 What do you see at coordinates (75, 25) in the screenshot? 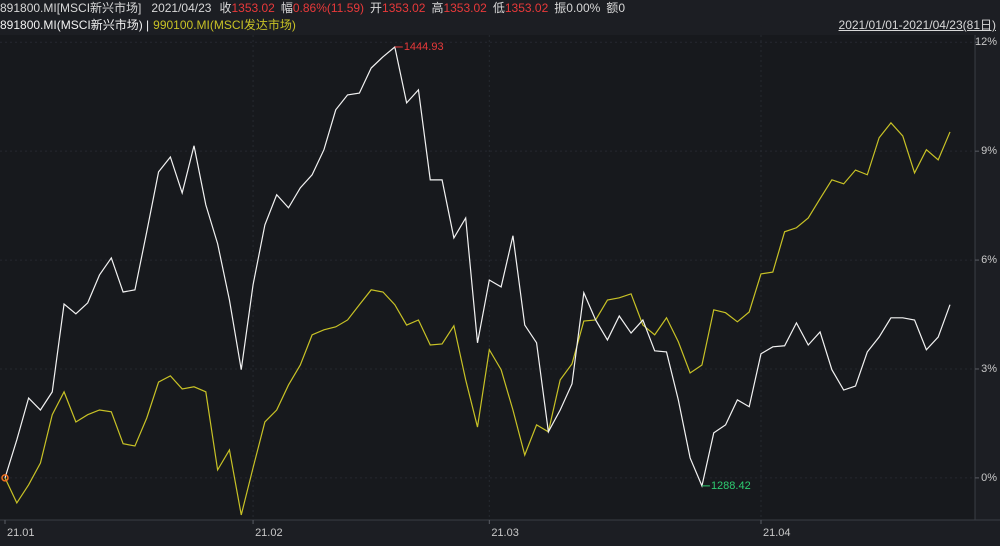
I see `legend-entry: 891800.MI(MSCI新兴市场) |` at bounding box center [75, 25].